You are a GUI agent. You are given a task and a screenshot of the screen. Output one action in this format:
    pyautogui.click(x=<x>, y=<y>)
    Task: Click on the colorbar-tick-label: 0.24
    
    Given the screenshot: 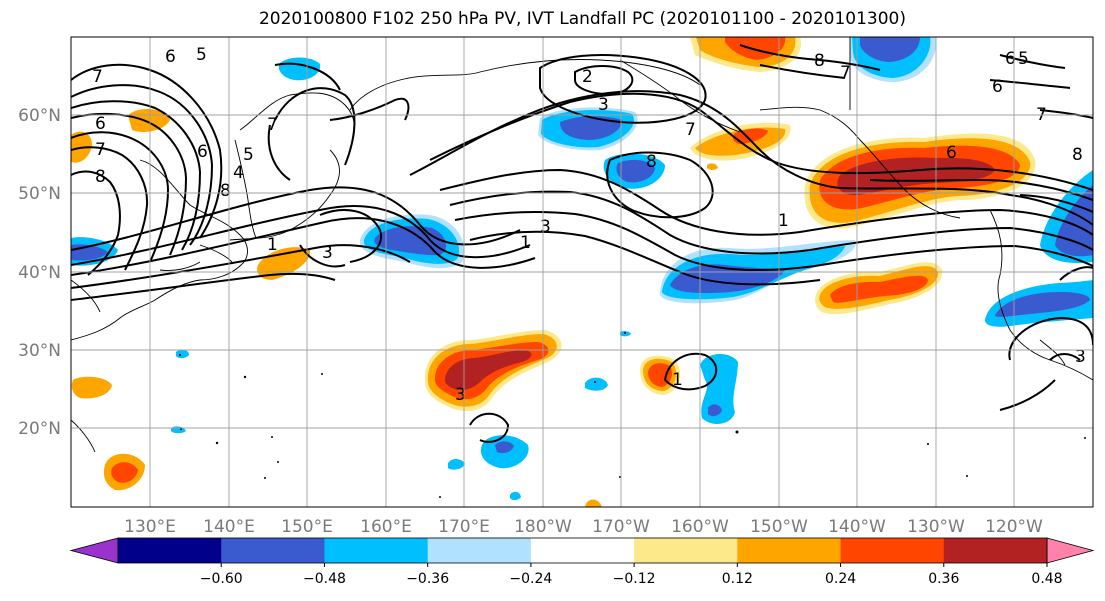 What is the action you would take?
    pyautogui.click(x=840, y=579)
    